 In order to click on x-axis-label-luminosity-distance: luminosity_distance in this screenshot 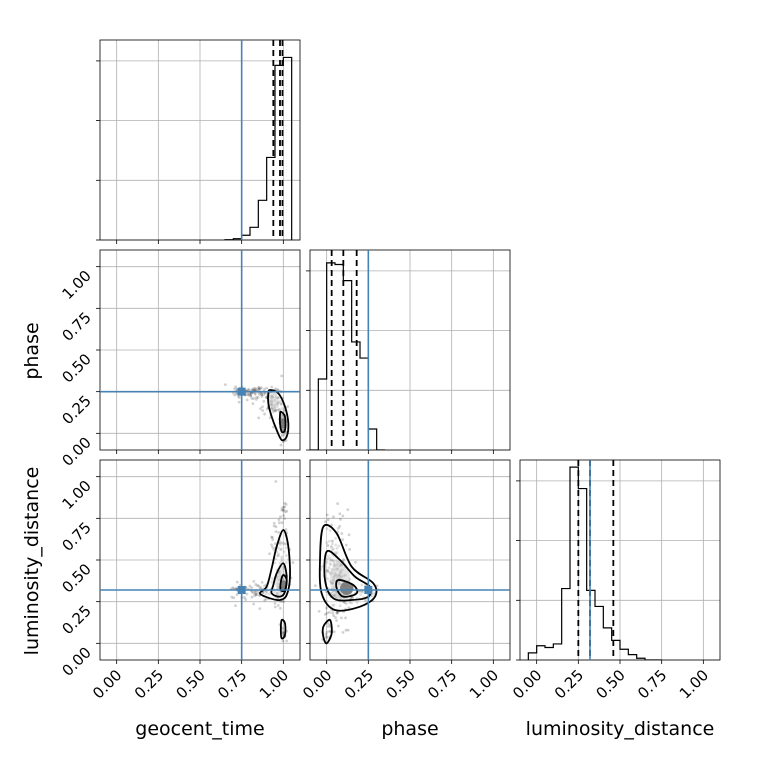, I will do `click(620, 729)`.